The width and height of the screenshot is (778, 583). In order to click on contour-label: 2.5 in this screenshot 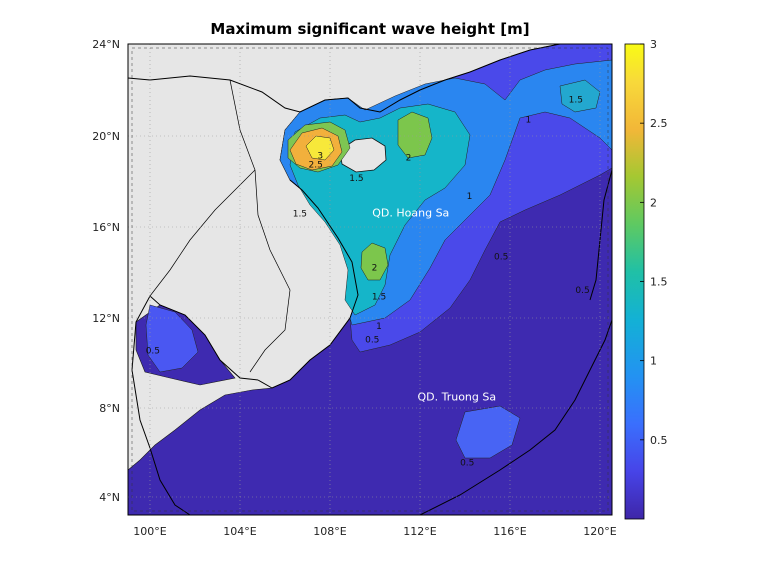, I will do `click(316, 165)`.